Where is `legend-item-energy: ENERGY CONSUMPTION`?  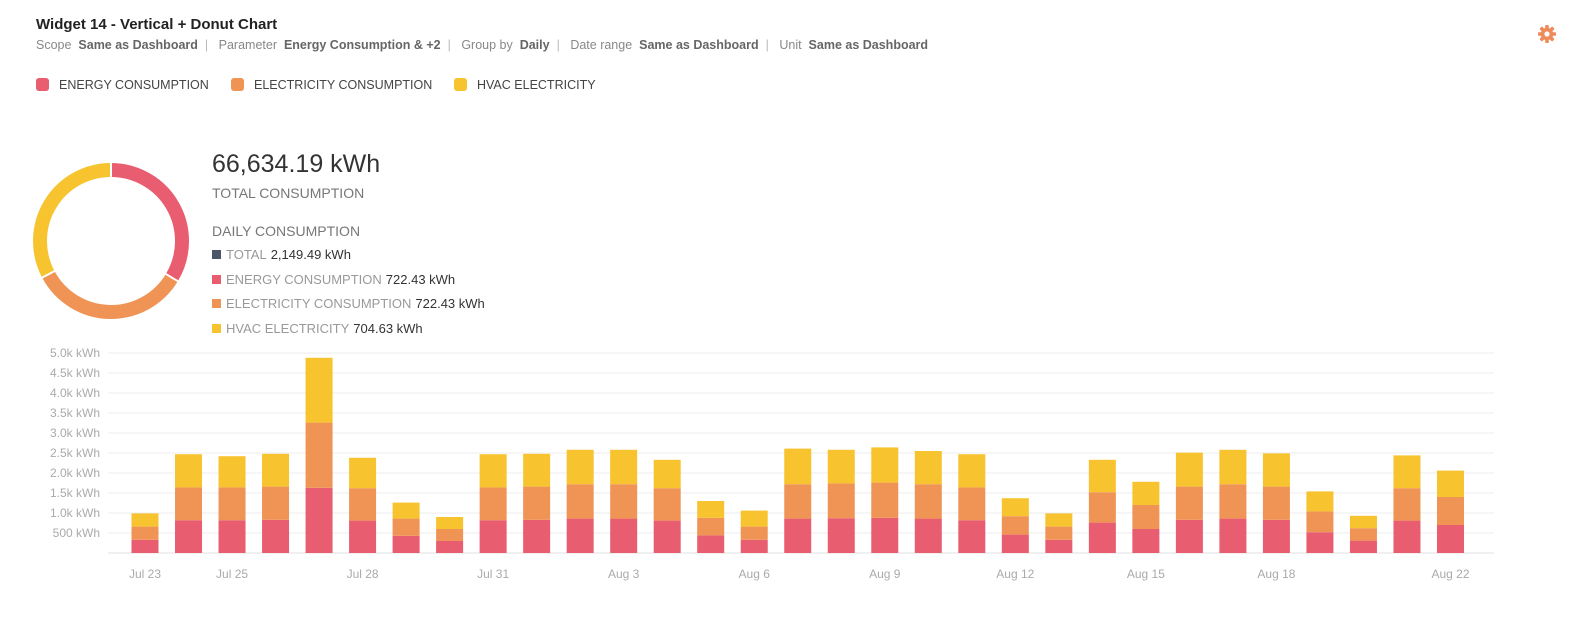 legend-item-energy: ENERGY CONSUMPTION is located at coordinates (122, 85).